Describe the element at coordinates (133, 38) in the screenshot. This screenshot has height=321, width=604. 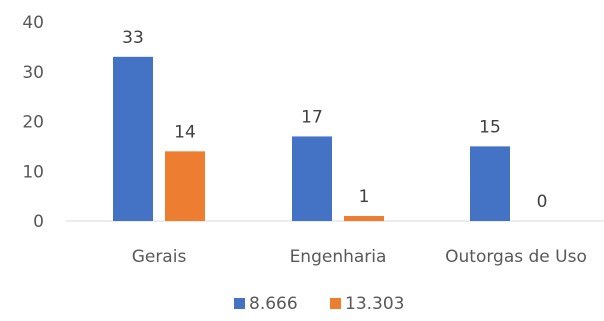
I see `data-label: 33` at that location.